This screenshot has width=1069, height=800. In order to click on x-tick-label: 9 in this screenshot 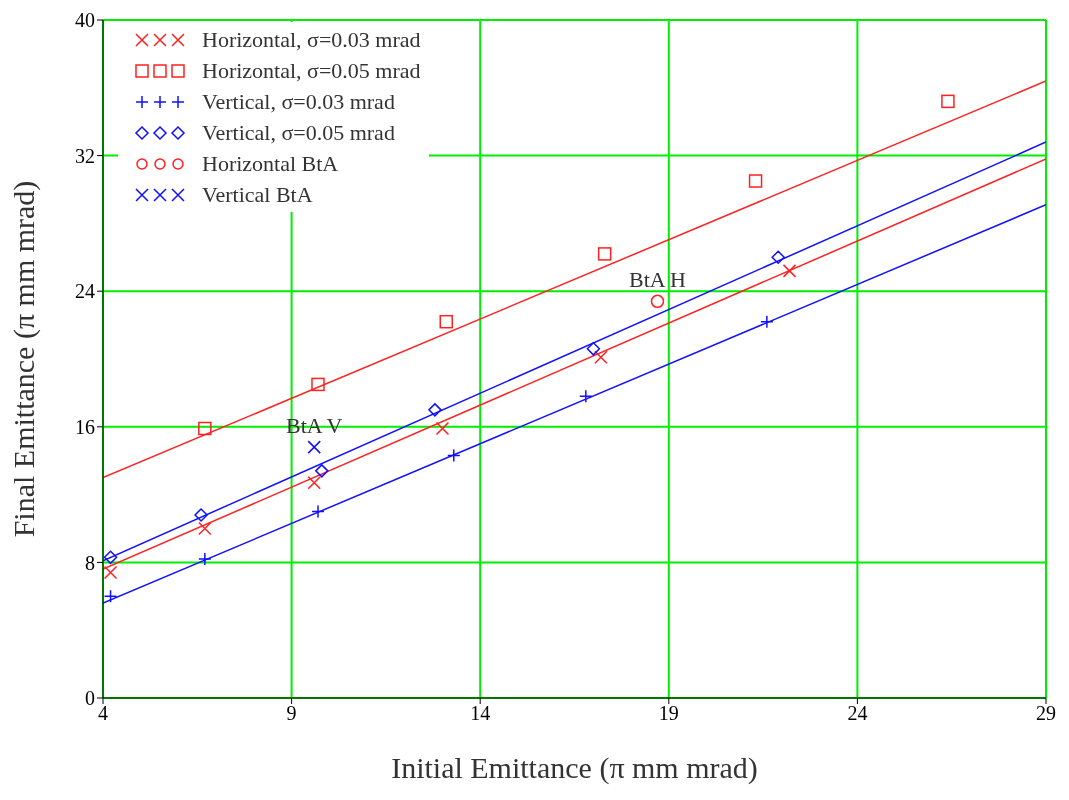, I will do `click(291, 713)`.